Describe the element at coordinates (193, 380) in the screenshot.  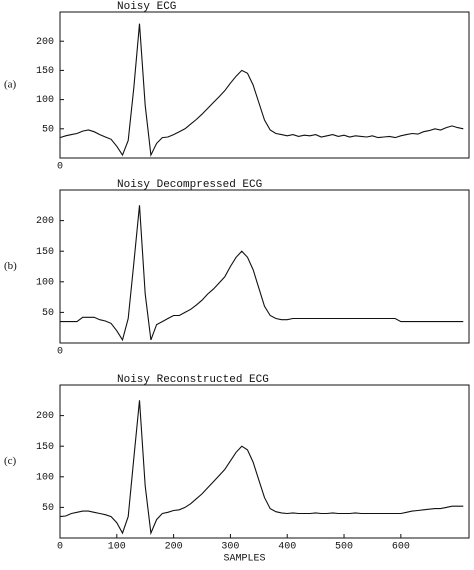
I see `chart-title: Noisy Reconstructed ECG` at that location.